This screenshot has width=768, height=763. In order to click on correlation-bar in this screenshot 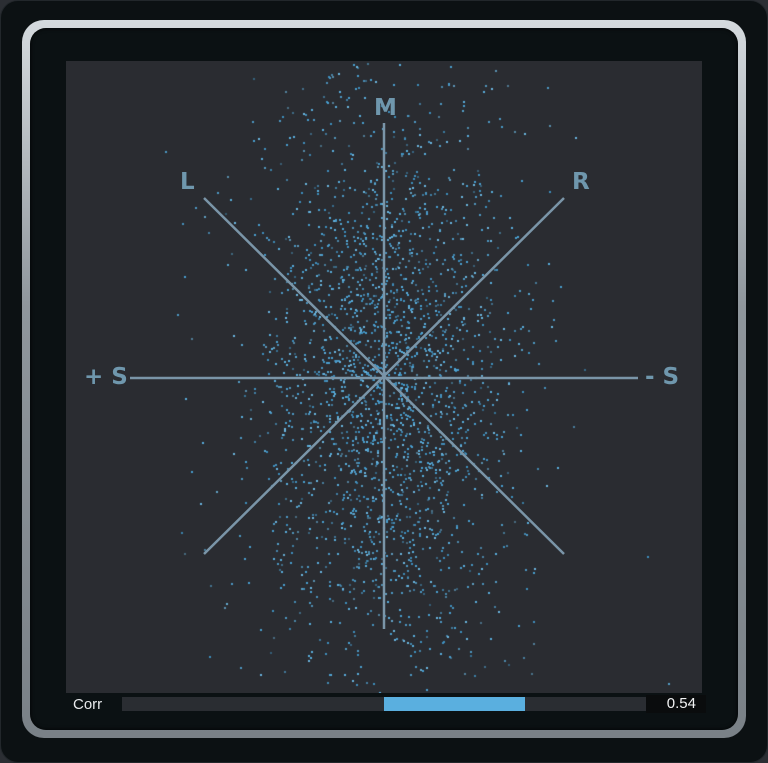, I will do `click(455, 704)`.